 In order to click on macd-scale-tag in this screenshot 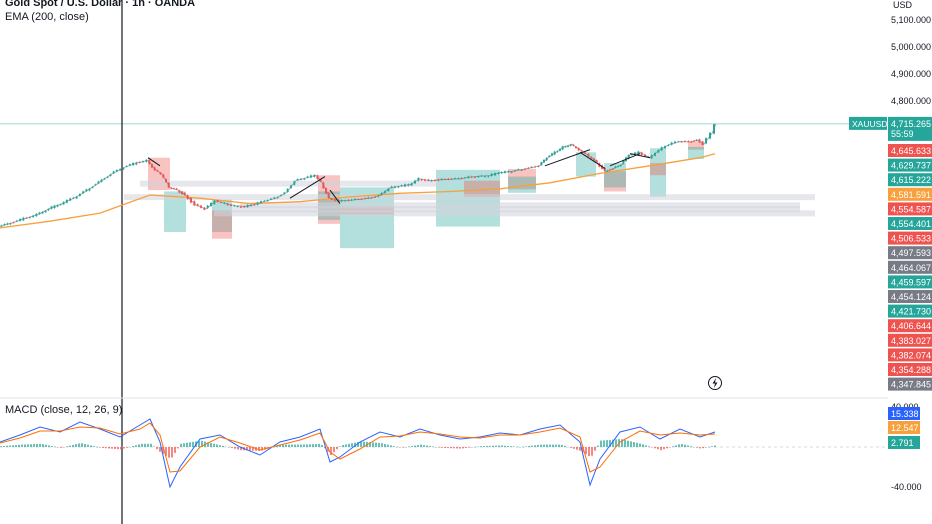, I will do `click(904, 413)`.